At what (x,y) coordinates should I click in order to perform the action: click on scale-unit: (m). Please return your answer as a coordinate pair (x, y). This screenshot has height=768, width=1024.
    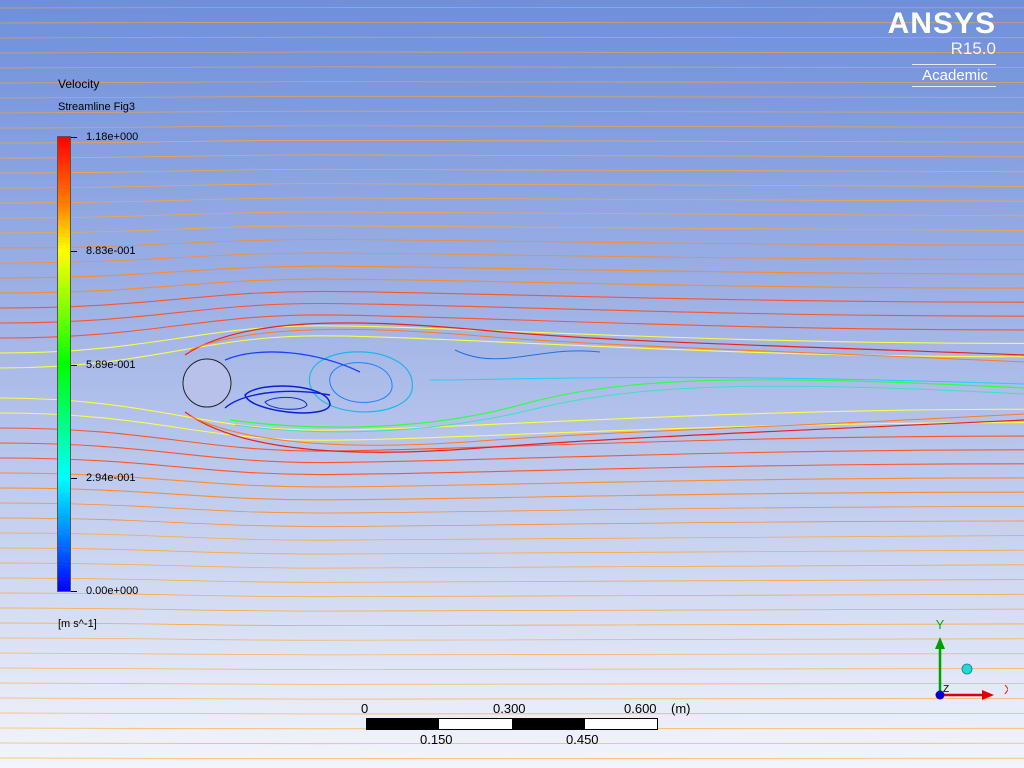
    Looking at the image, I should click on (681, 708).